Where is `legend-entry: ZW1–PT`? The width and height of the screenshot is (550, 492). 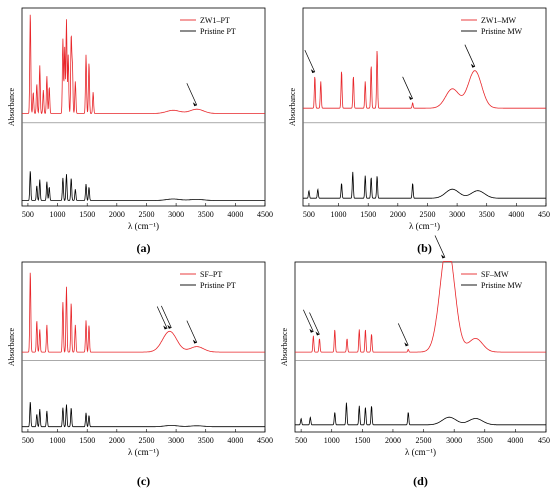 legend-entry: ZW1–PT is located at coordinates (215, 20).